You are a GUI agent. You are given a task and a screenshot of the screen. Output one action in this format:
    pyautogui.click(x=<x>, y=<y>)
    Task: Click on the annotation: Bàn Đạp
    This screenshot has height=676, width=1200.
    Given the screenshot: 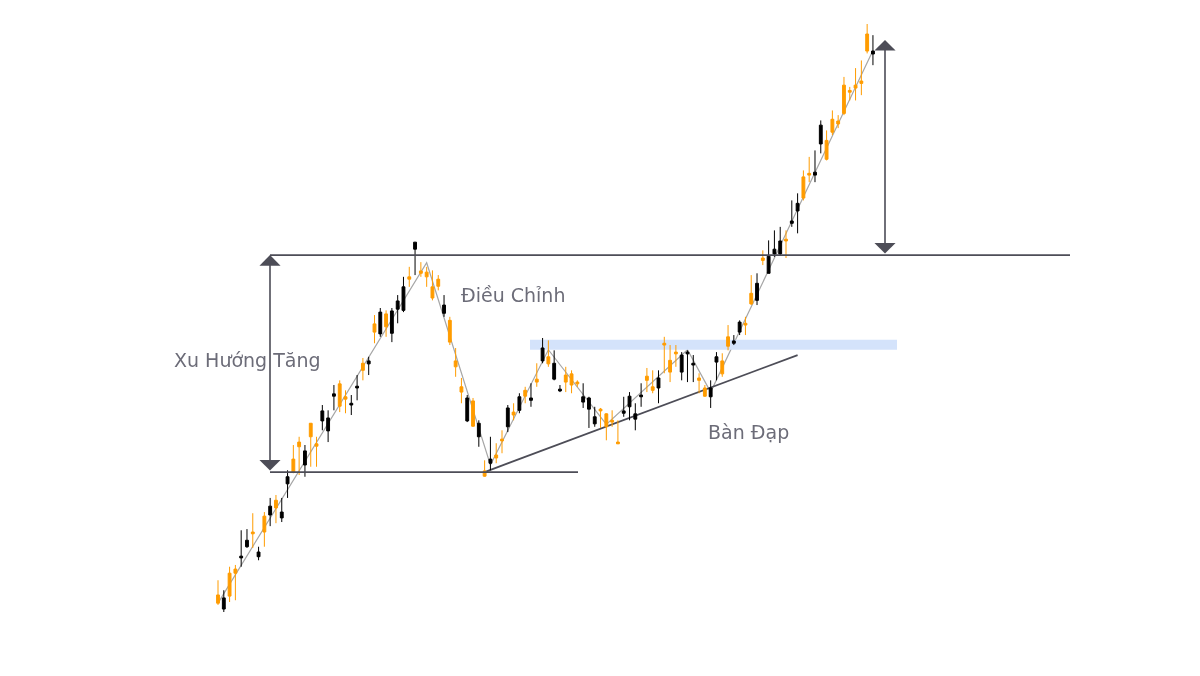 What is the action you would take?
    pyautogui.click(x=749, y=432)
    